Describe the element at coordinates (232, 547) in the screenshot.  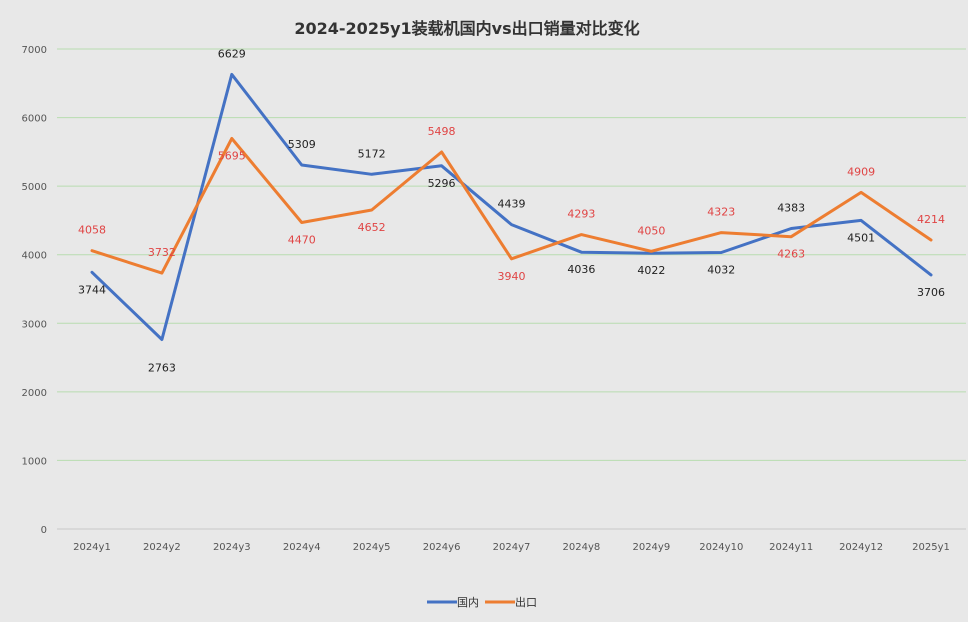
I see `x-tick-label: 2024y3` at that location.